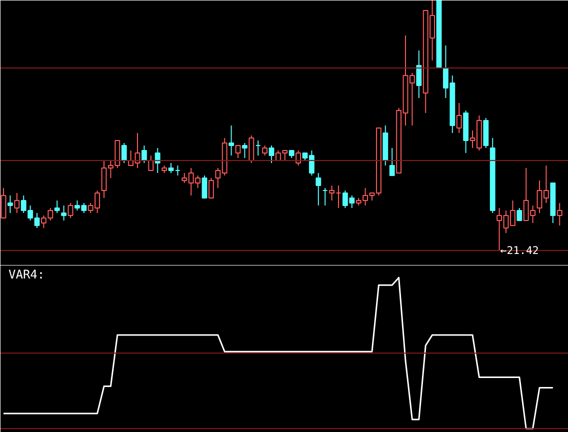  What do you see at coordinates (519, 250) in the screenshot?
I see `annotation: ←21.42` at bounding box center [519, 250].